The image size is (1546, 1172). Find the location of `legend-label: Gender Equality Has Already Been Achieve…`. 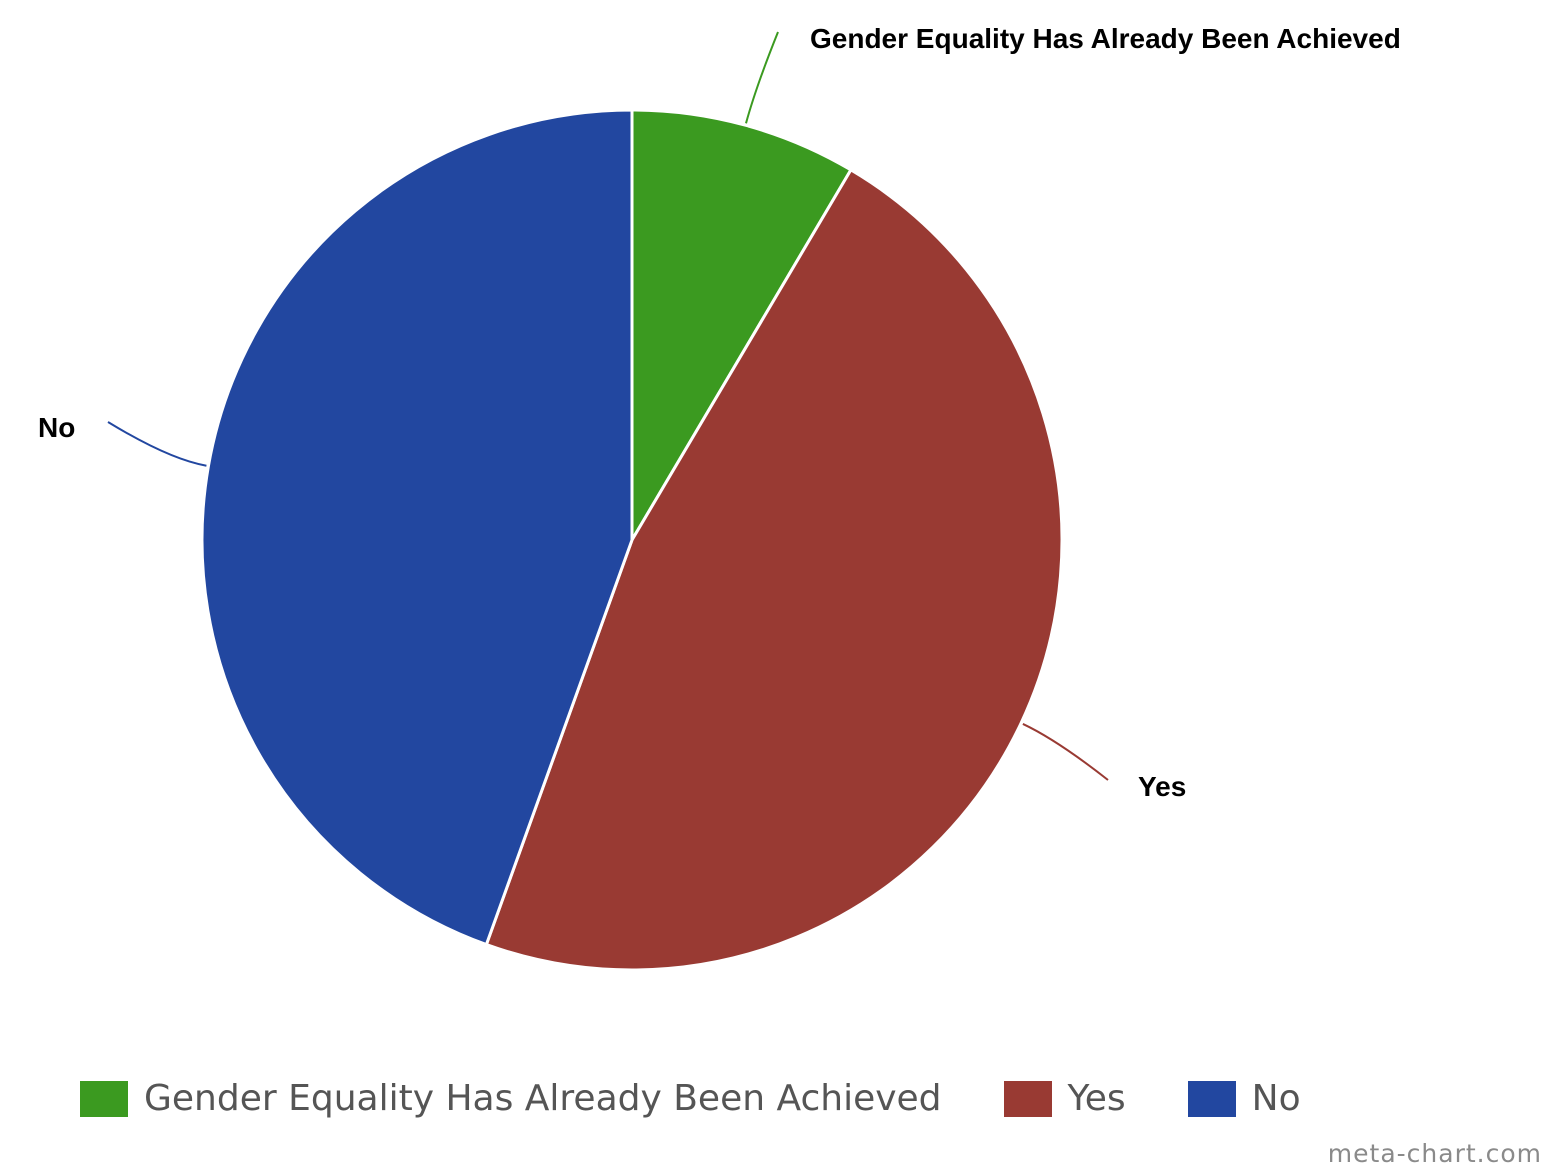

legend-label: Gender Equality Has Already Been Achieve… is located at coordinates (543, 1098).